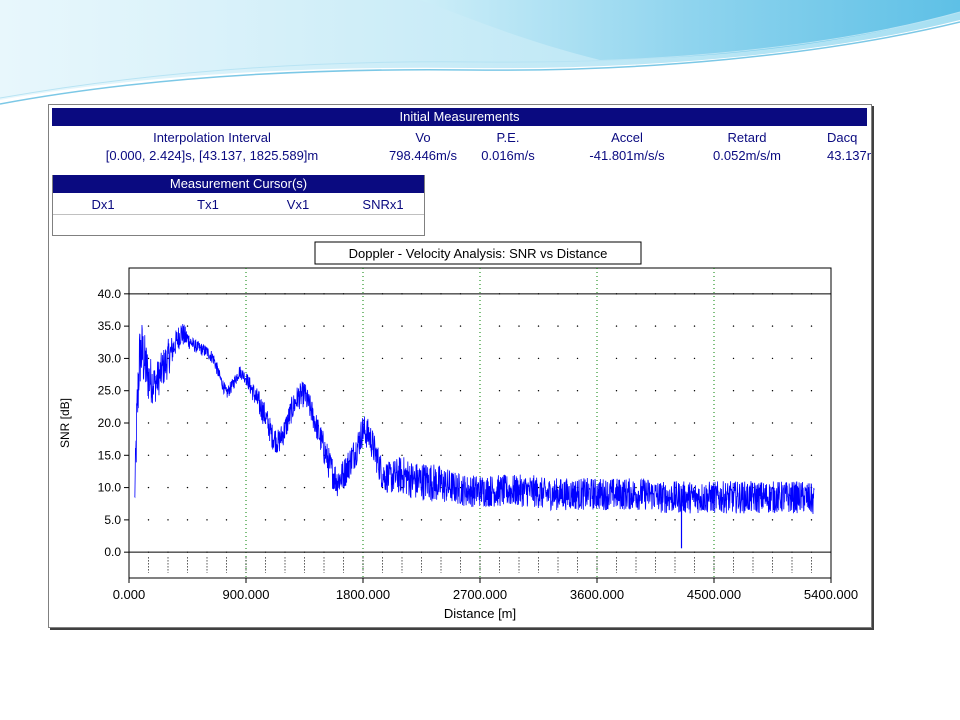 Image resolution: width=960 pixels, height=720 pixels. I want to click on measurement-cursor-table: Measurement Cursor(s) Dx1 Tx1 Vx1 SNRx1, so click(238, 205).